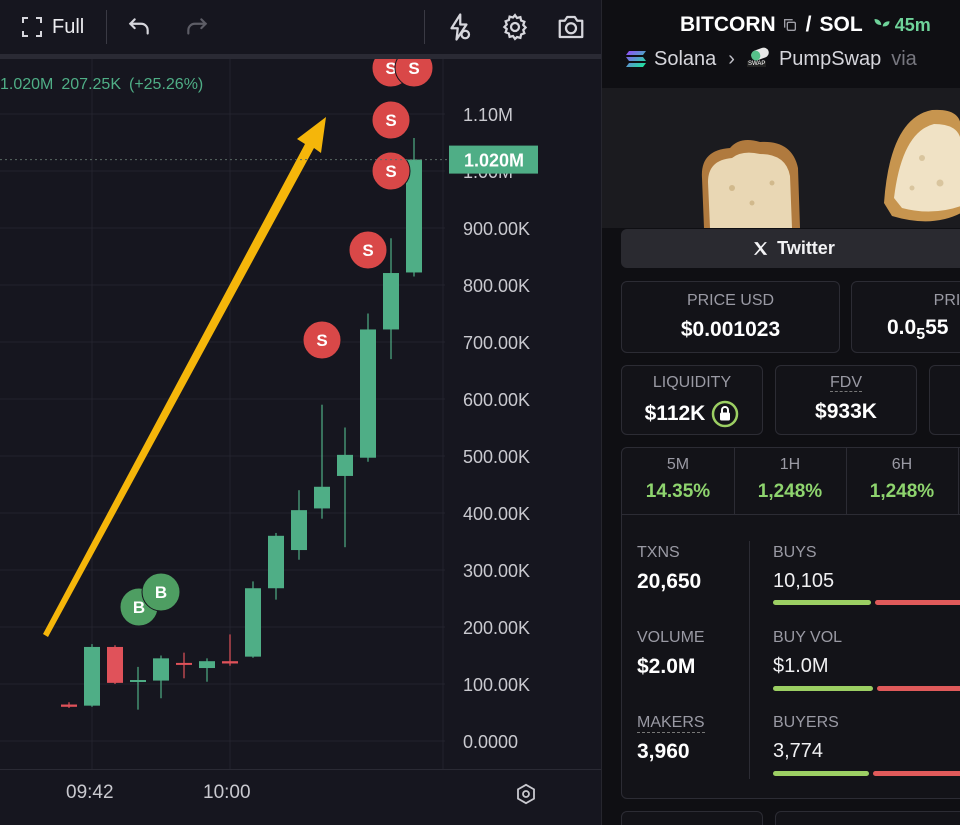  Describe the element at coordinates (806, 248) in the screenshot. I see `twitter-label: Twitter` at that location.